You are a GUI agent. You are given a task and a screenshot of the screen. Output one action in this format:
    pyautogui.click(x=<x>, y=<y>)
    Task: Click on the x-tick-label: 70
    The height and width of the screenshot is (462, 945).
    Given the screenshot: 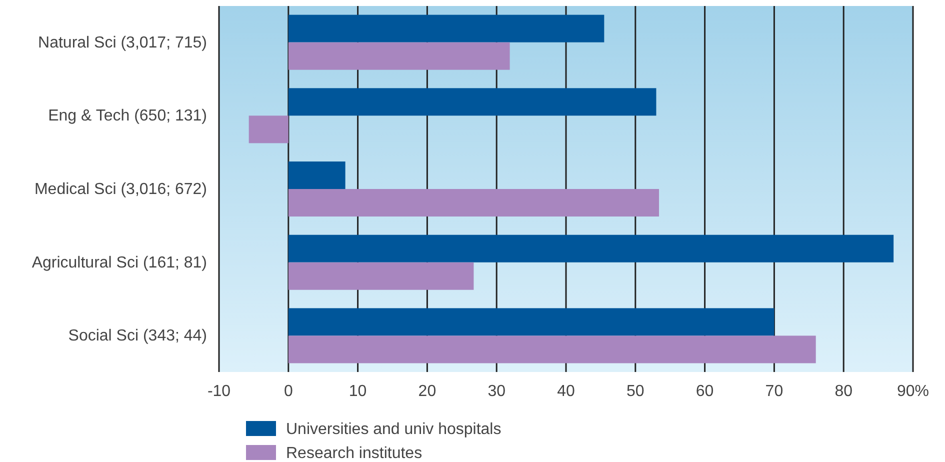 What is the action you would take?
    pyautogui.click(x=774, y=391)
    